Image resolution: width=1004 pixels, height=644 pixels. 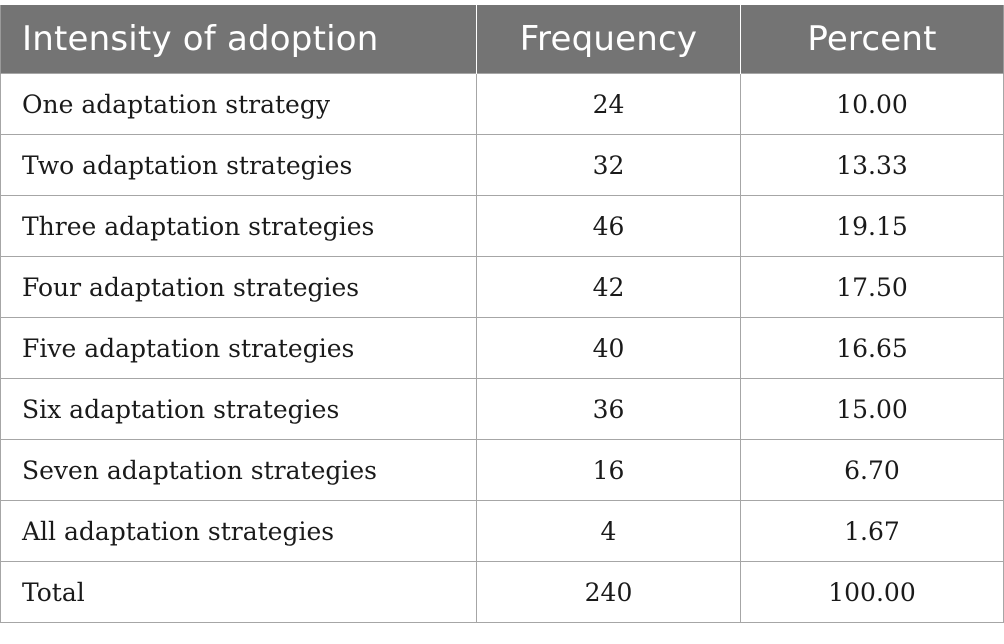 I want to click on header-percent: Percent, so click(x=872, y=39).